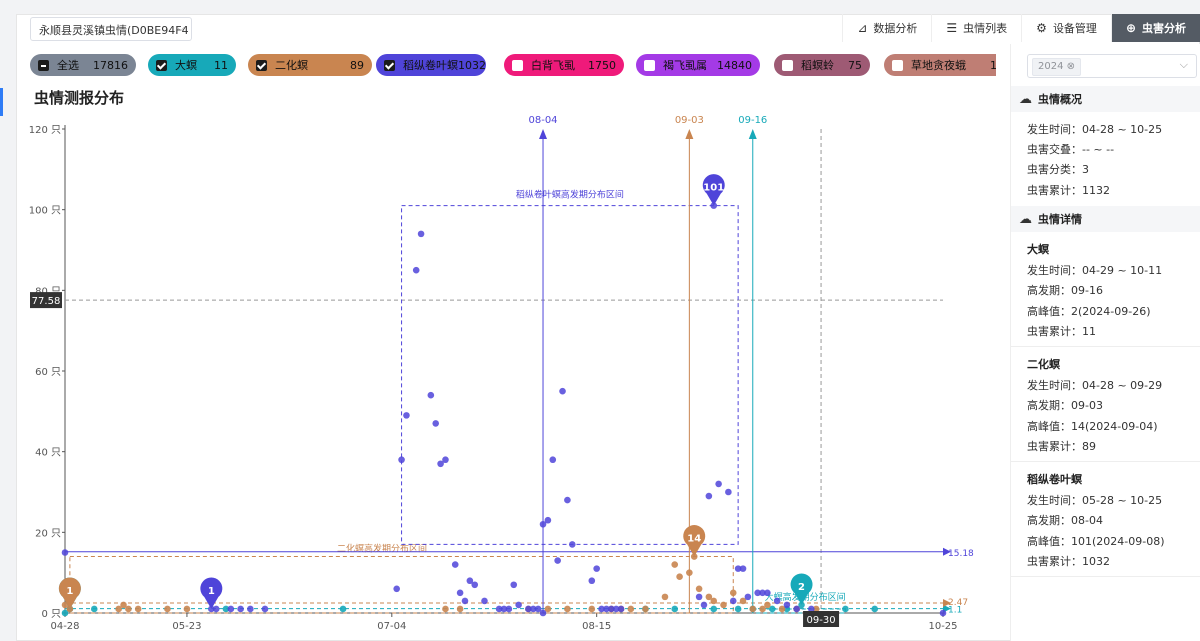 The width and height of the screenshot is (1200, 641). What do you see at coordinates (961, 554) in the screenshot?
I see `average-label: 15.18` at bounding box center [961, 554].